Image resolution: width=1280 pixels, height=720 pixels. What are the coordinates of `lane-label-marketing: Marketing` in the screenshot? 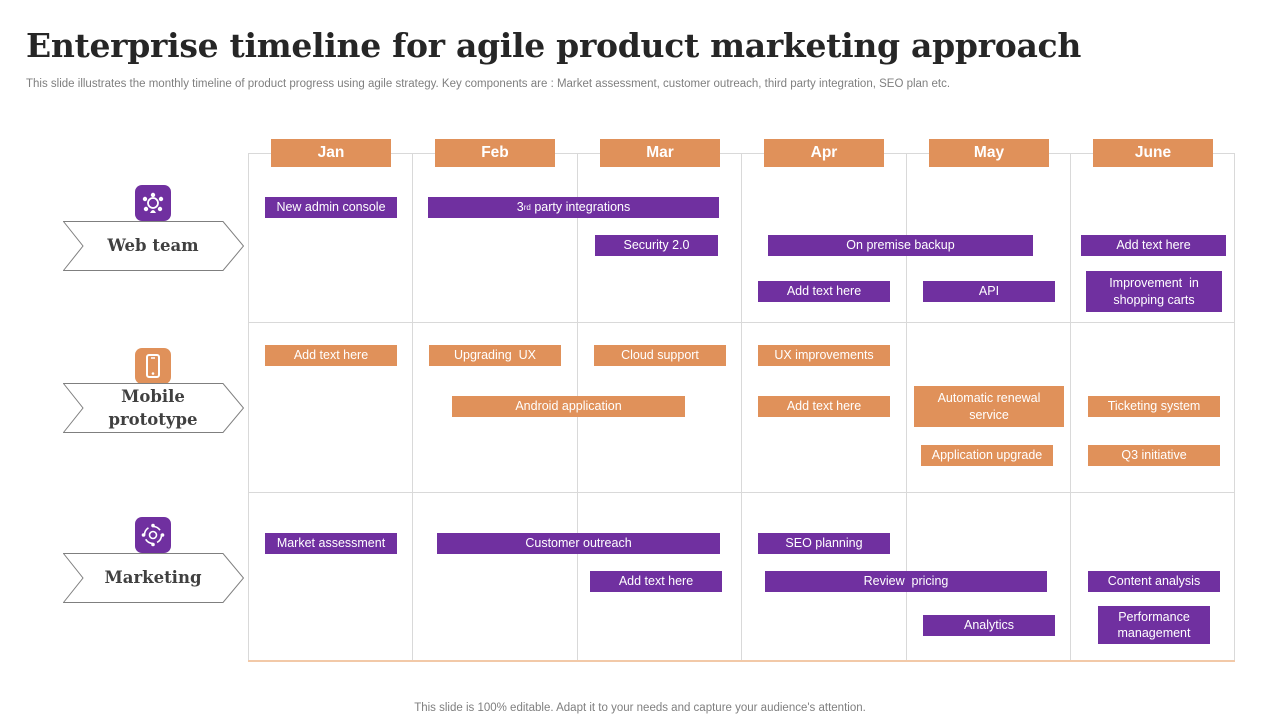 It's located at (153, 578).